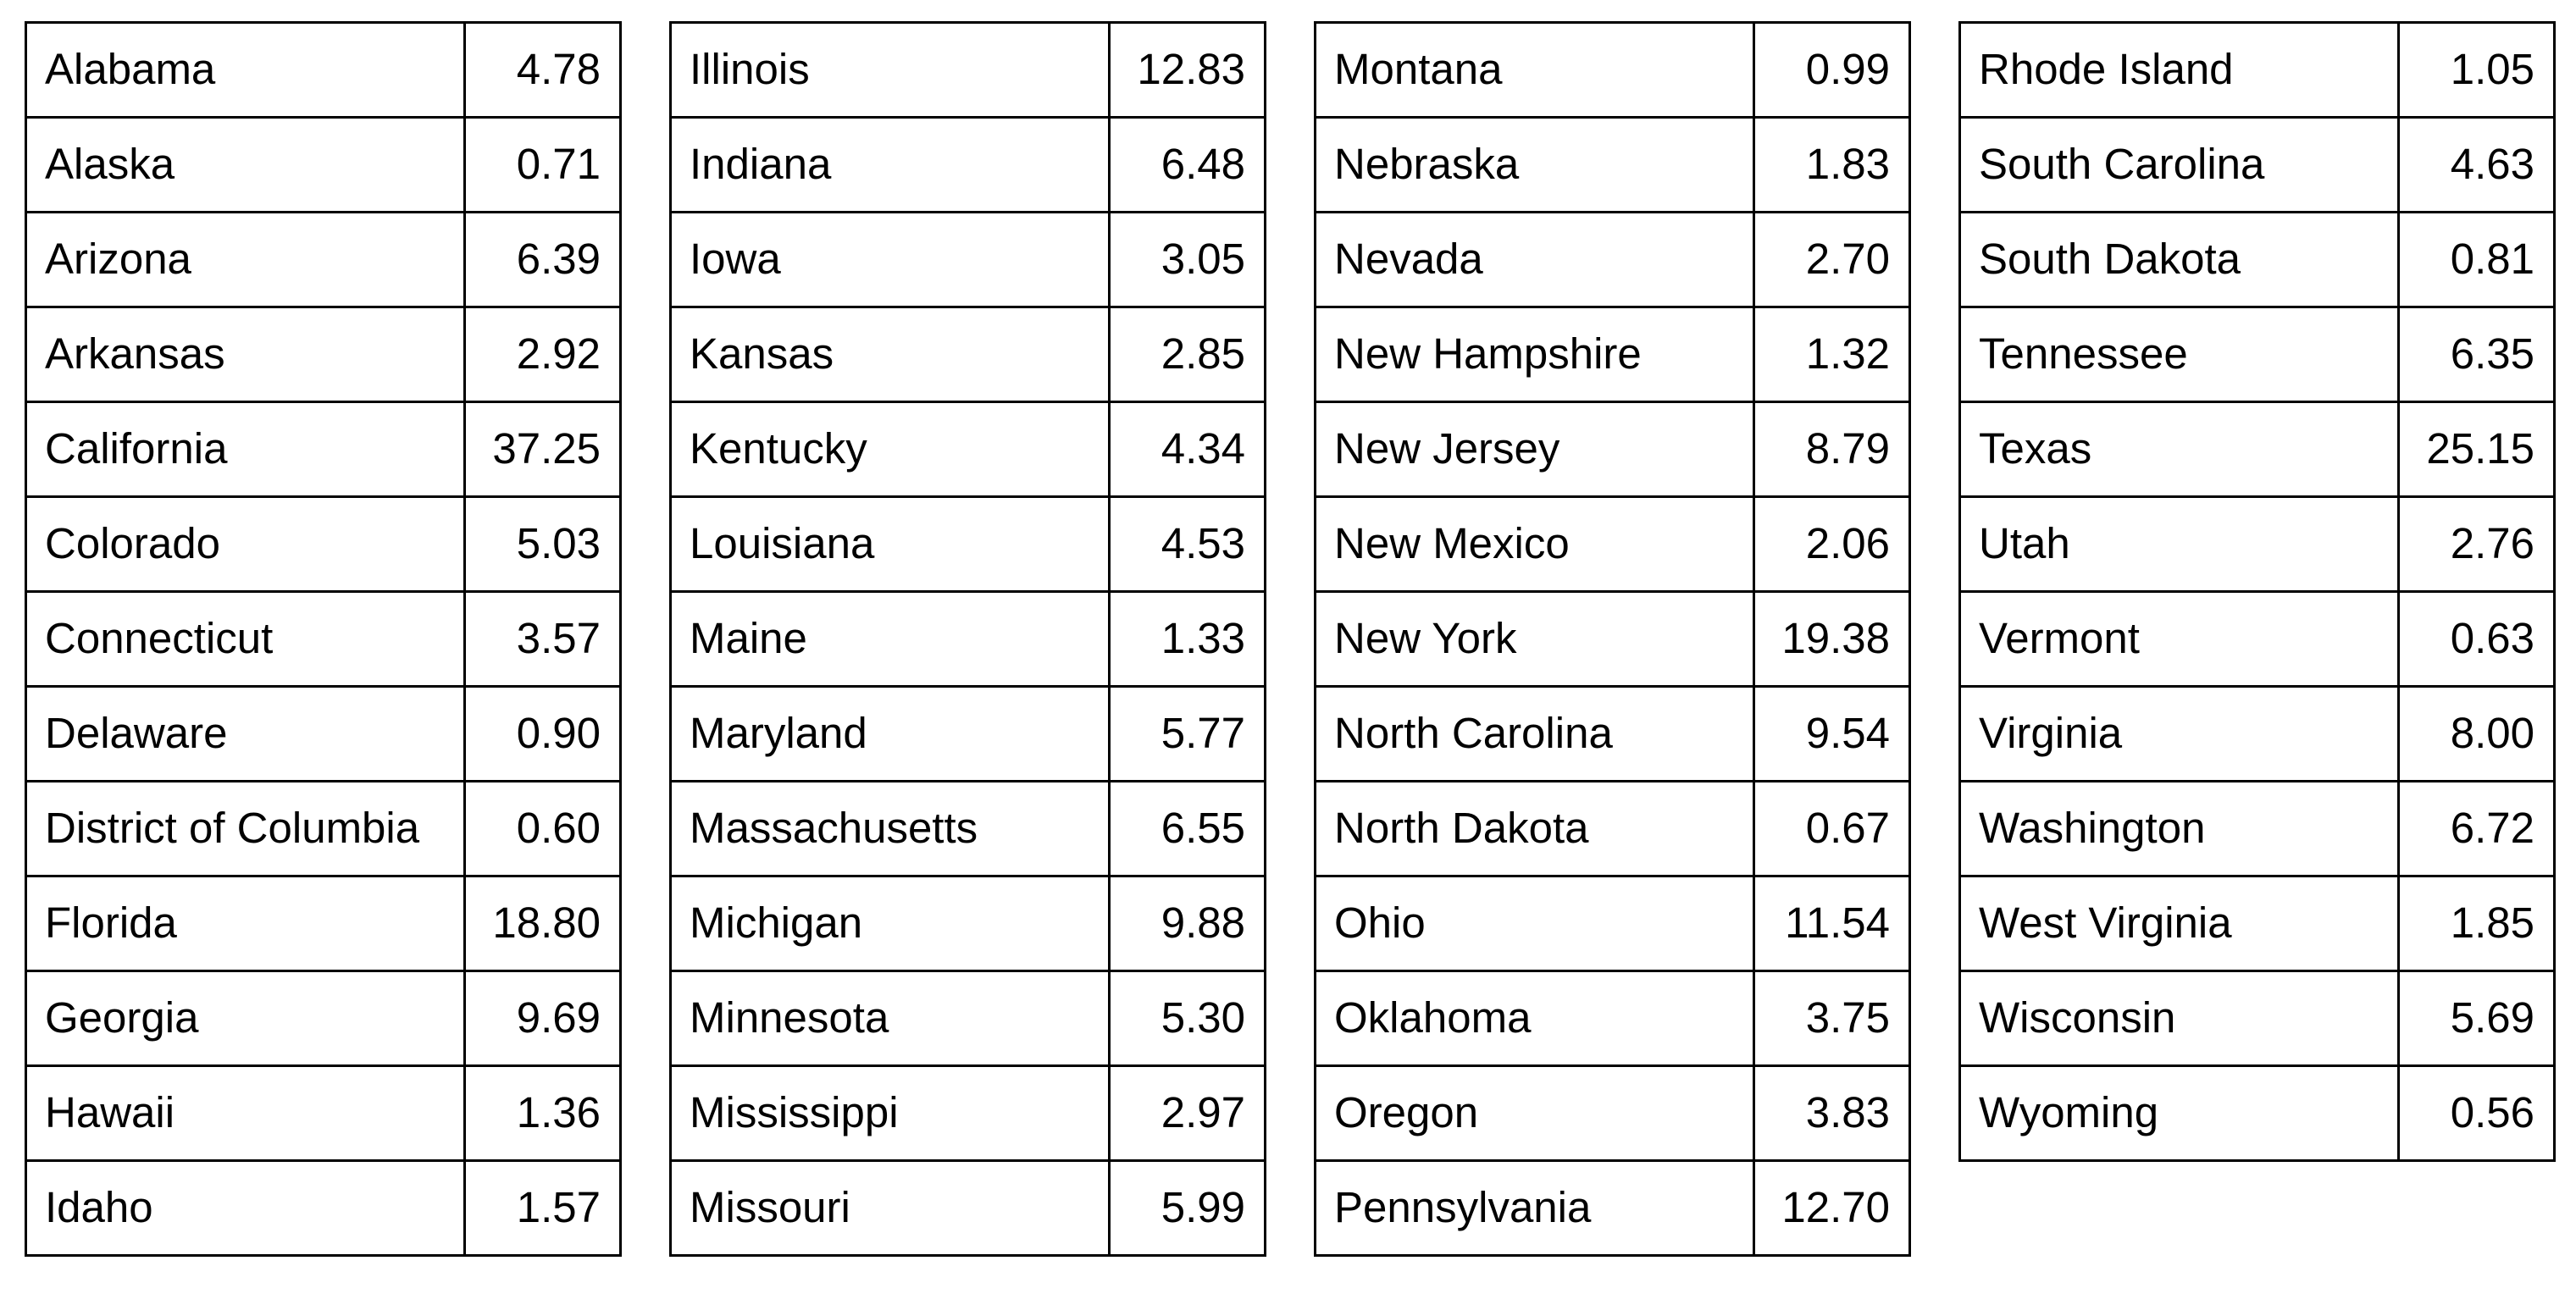 Image resolution: width=2576 pixels, height=1316 pixels. What do you see at coordinates (1832, 924) in the screenshot?
I see `state-value-cell: 11.54` at bounding box center [1832, 924].